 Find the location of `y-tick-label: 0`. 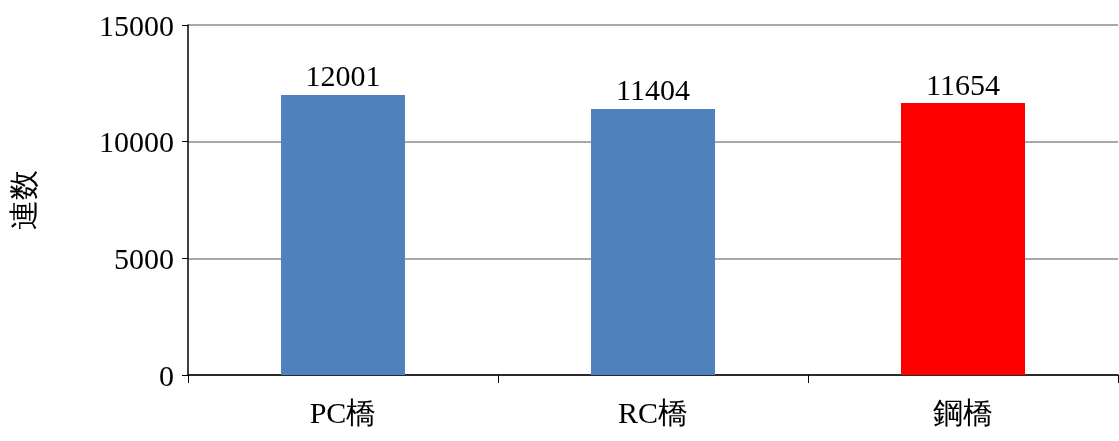

y-tick-label: 0 is located at coordinates (166, 375).